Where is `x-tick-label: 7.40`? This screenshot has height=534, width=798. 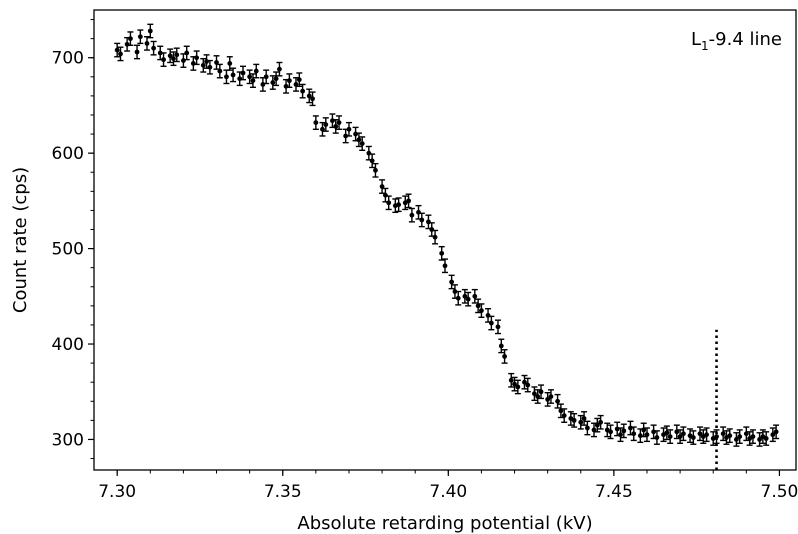 x-tick-label: 7.40 is located at coordinates (448, 492).